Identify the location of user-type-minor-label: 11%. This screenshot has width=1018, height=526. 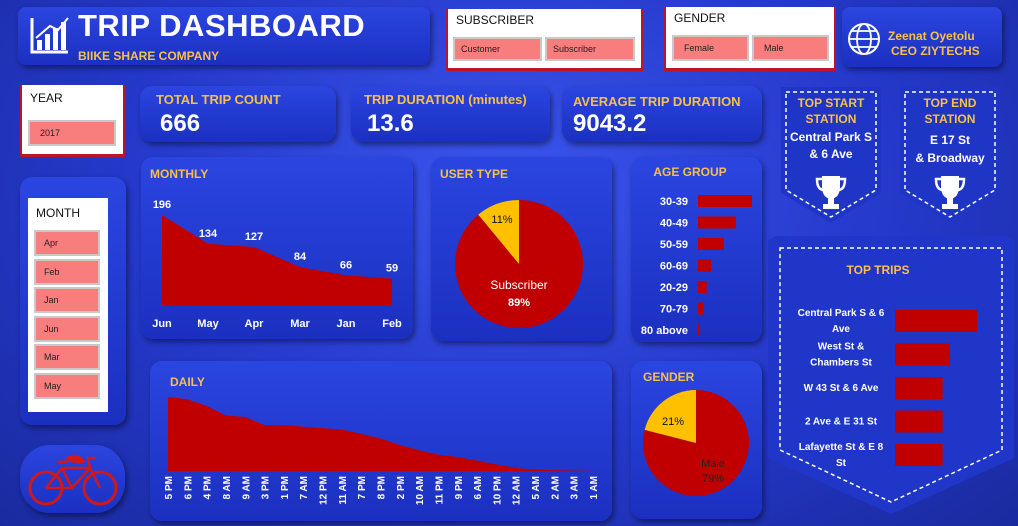
(501, 220).